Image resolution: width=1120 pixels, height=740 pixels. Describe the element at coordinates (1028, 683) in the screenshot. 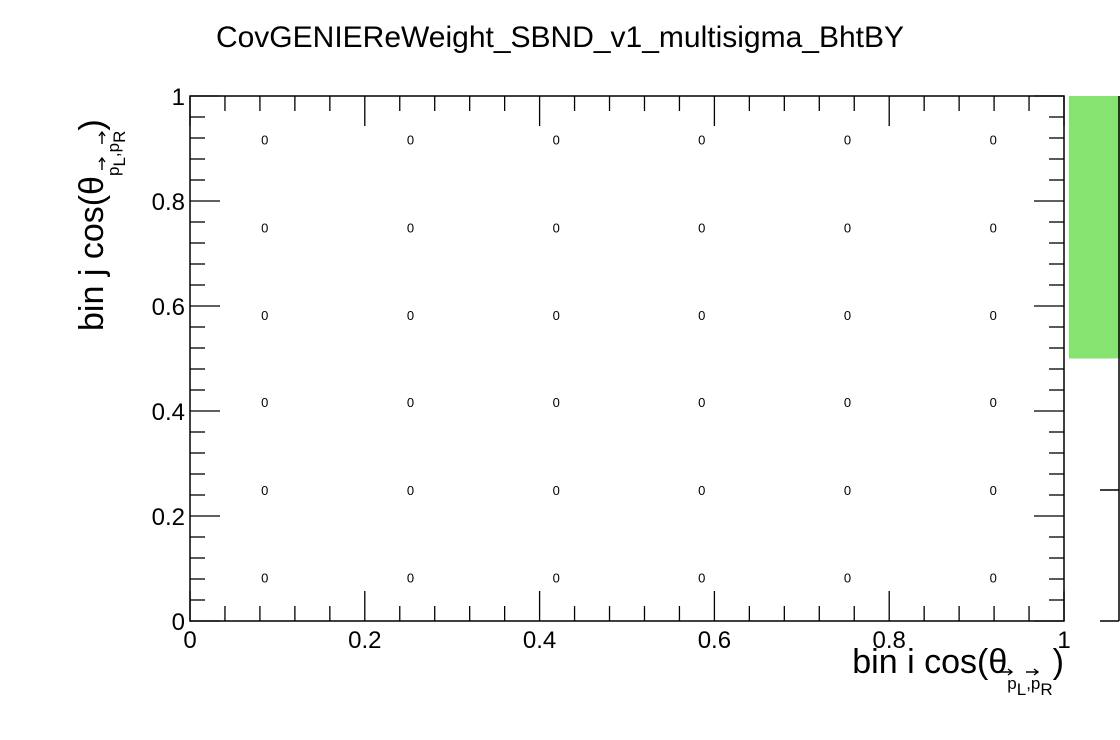

I see `x-axis-title-sub-comma: ,` at that location.